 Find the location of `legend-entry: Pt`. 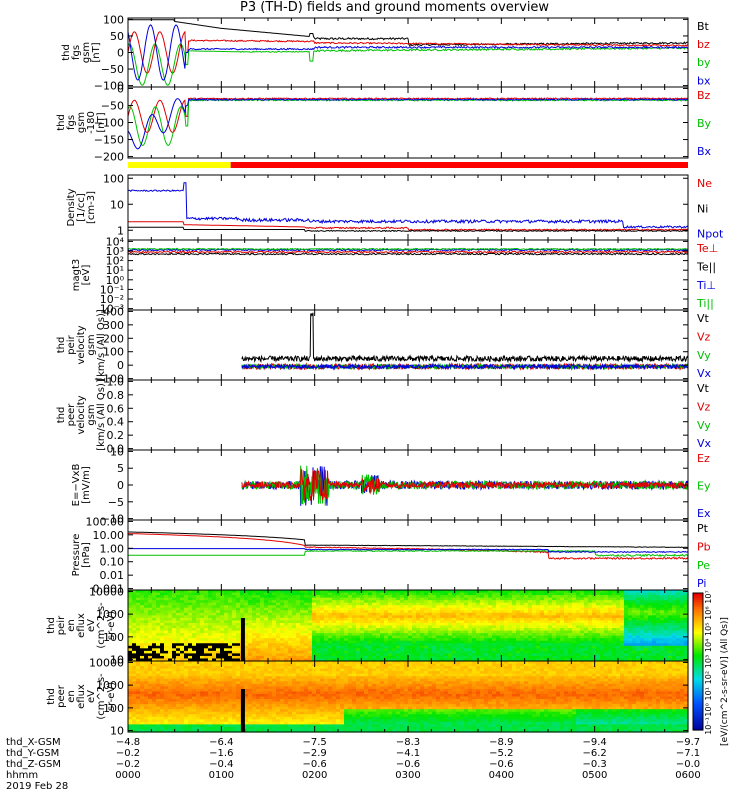

legend-entry: Pt is located at coordinates (703, 528).